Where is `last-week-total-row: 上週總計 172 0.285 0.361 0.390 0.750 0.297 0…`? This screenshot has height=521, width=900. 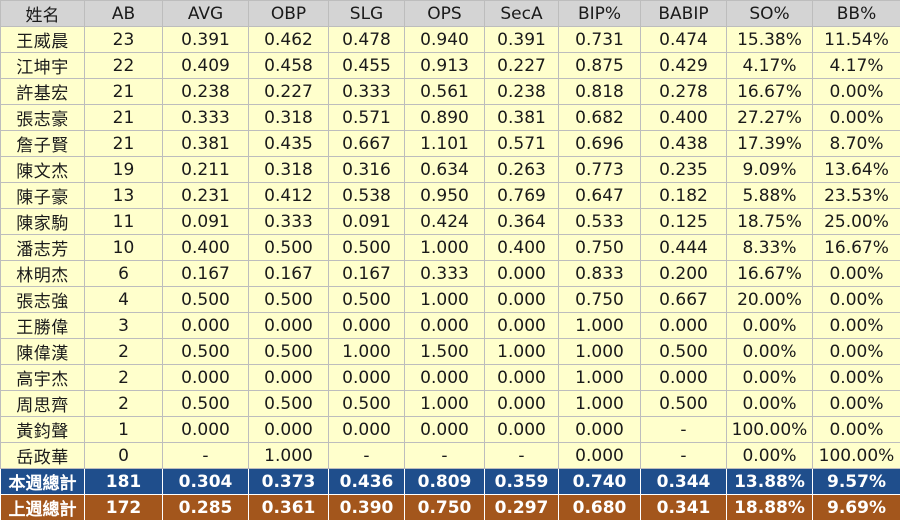 last-week-total-row: 上週總計 172 0.285 0.361 0.390 0.750 0.297 0… is located at coordinates (450, 508).